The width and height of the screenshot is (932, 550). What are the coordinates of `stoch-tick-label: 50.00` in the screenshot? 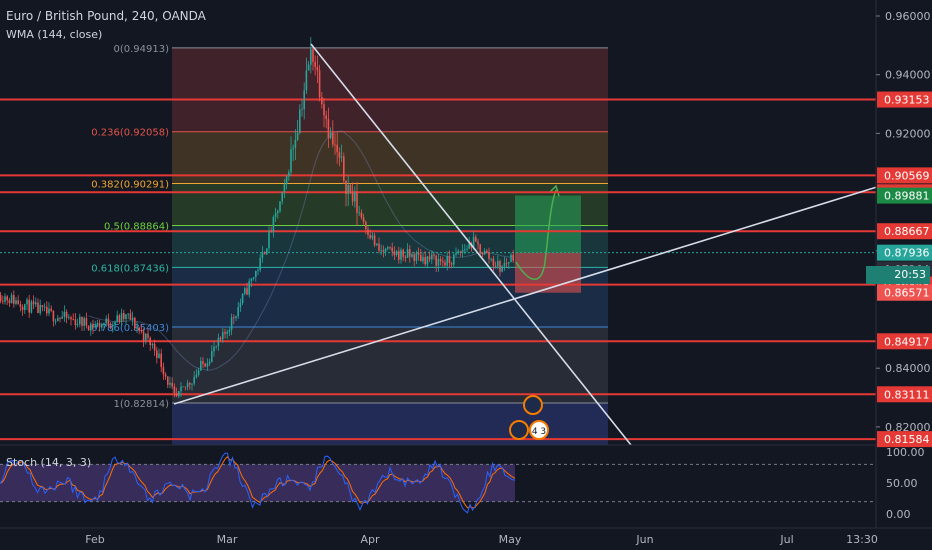 It's located at (902, 483).